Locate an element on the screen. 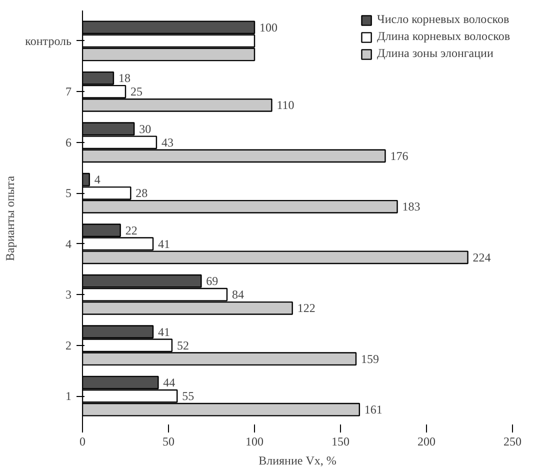  data-label: 30 is located at coordinates (145, 129).